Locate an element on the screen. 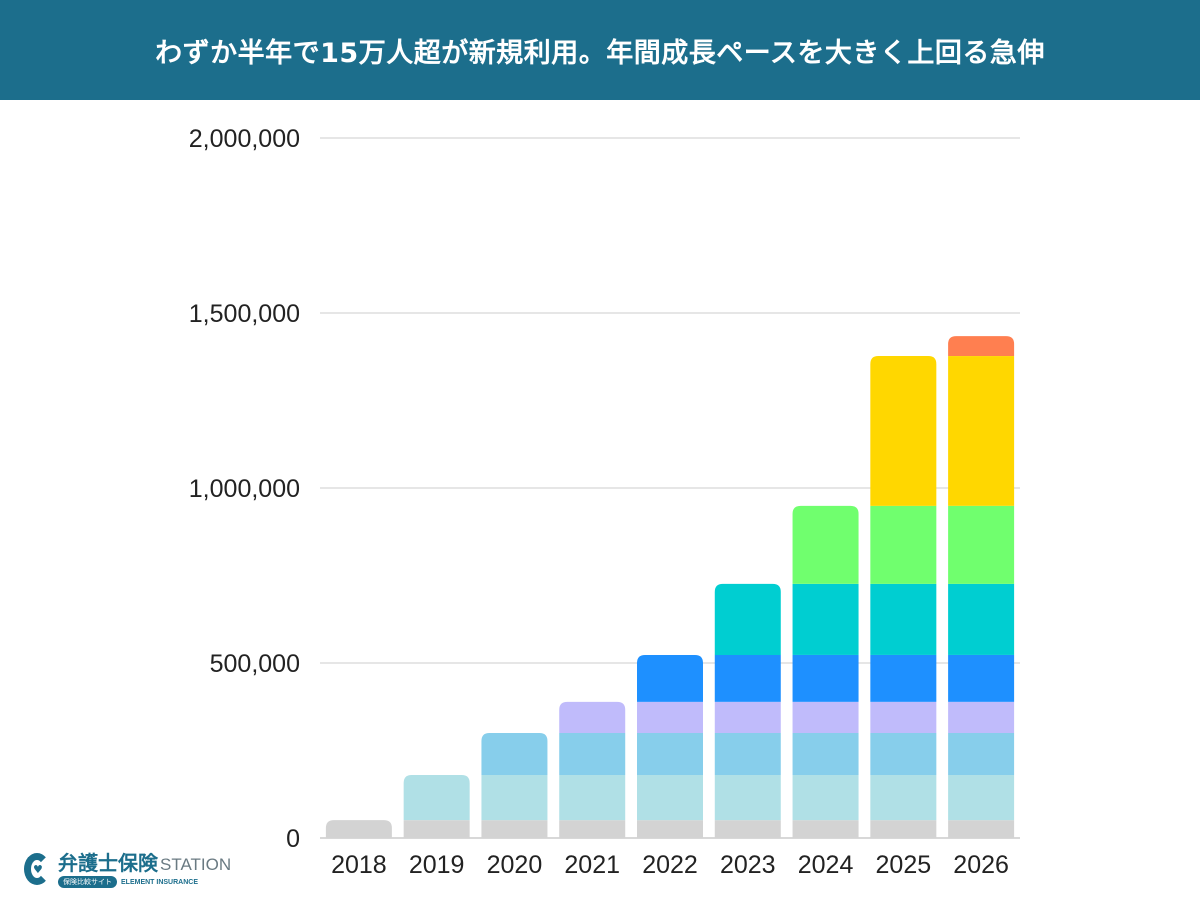 Image resolution: width=1200 pixels, height=900 pixels. bar-segment-2022-2020 is located at coordinates (670, 754).